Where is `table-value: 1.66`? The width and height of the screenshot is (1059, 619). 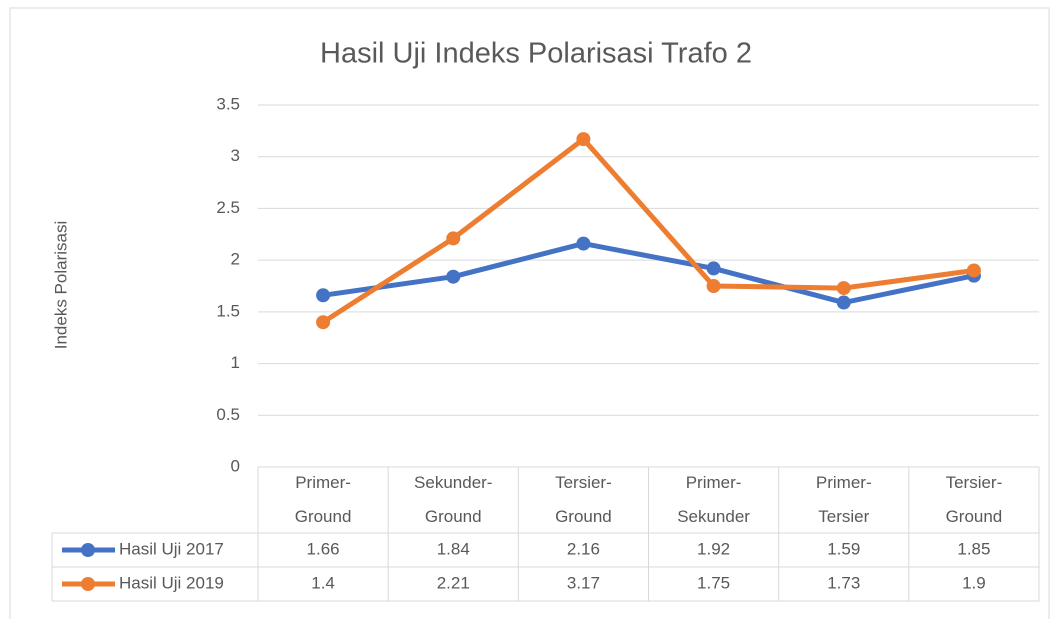 table-value: 1.66 is located at coordinates (323, 548).